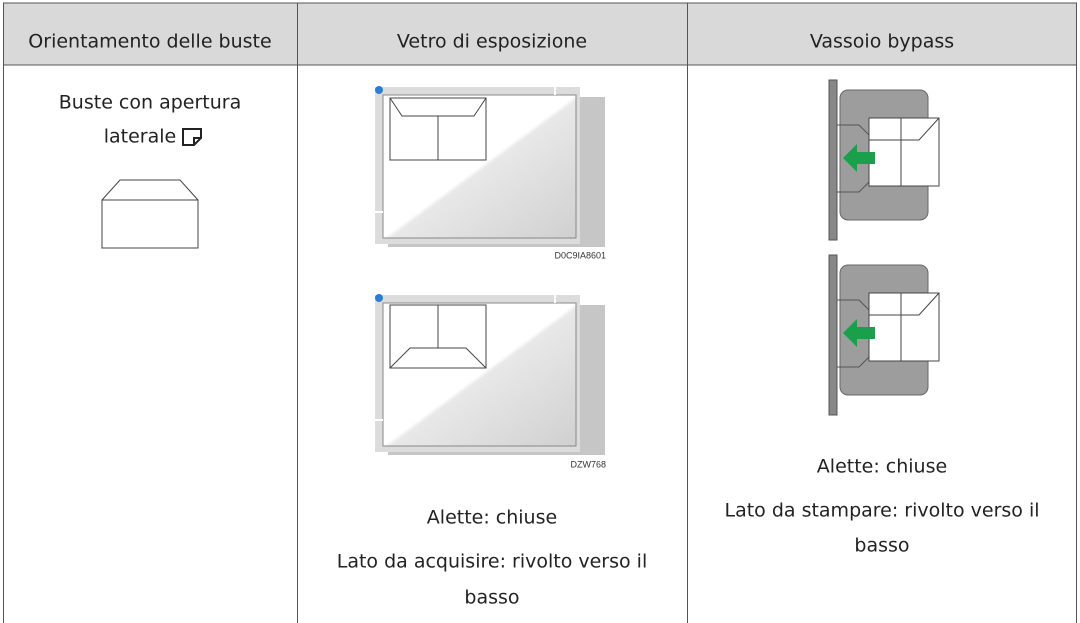 Image resolution: width=1080 pixels, height=623 pixels. What do you see at coordinates (881, 511) in the screenshot?
I see `cell-text: Lato da stampare: rivolto verso il` at bounding box center [881, 511].